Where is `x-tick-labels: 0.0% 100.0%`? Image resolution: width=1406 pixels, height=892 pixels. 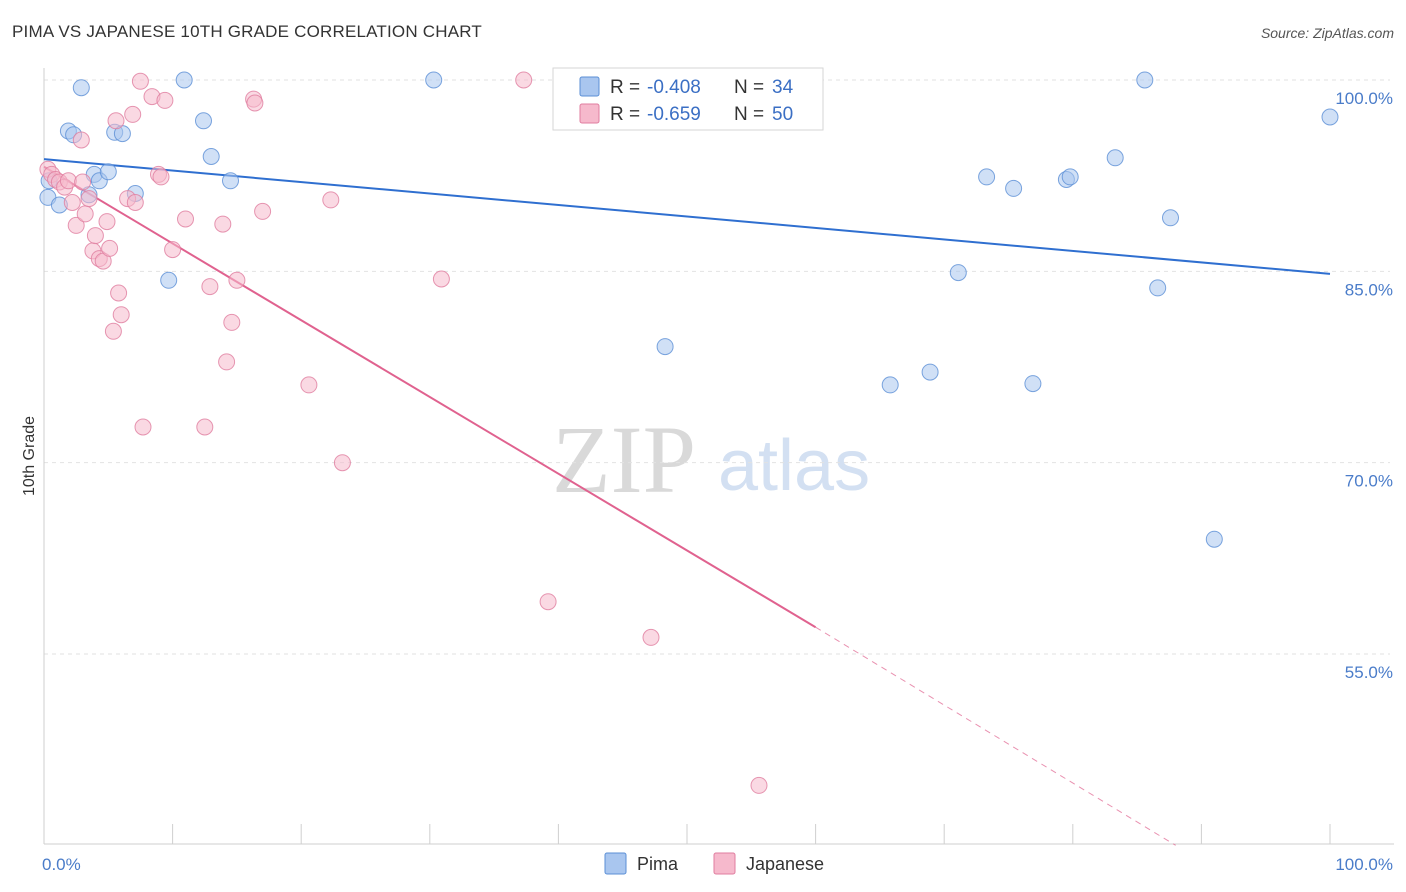
x-tick-labels: 0.0% 100.0% is located at coordinates (717, 864).